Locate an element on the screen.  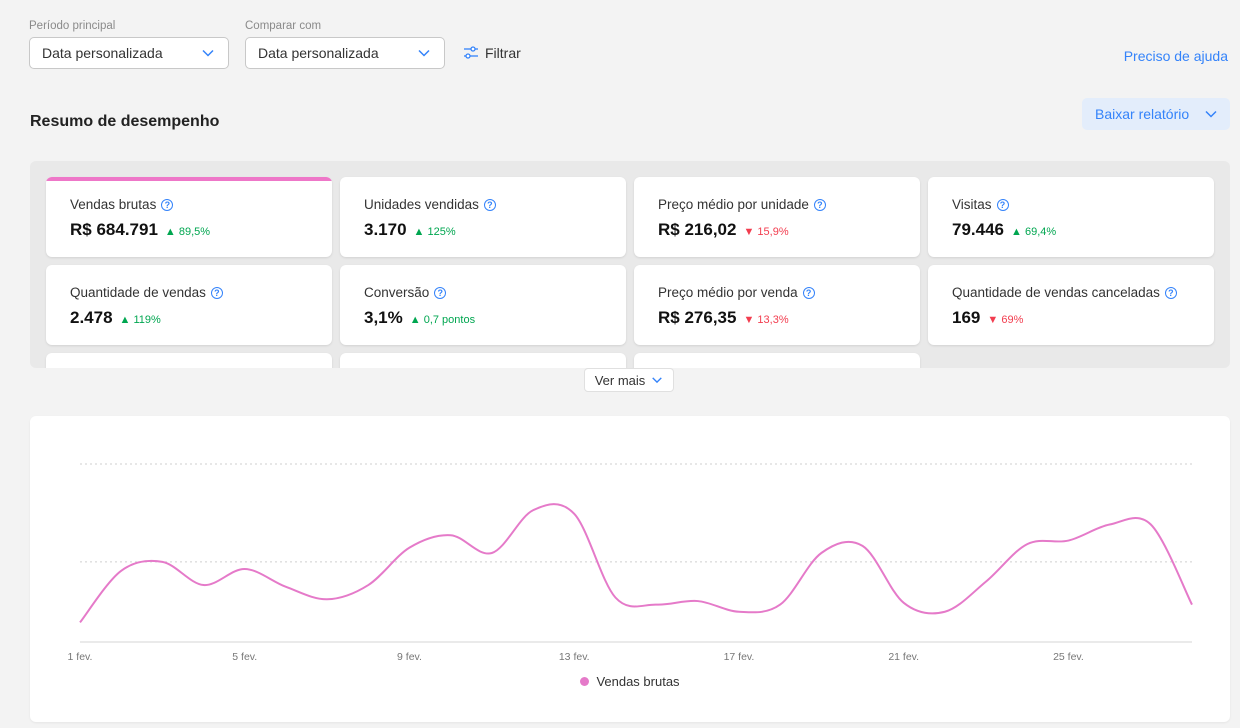
metric-delta-text: 0,7 pontos is located at coordinates (449, 320).